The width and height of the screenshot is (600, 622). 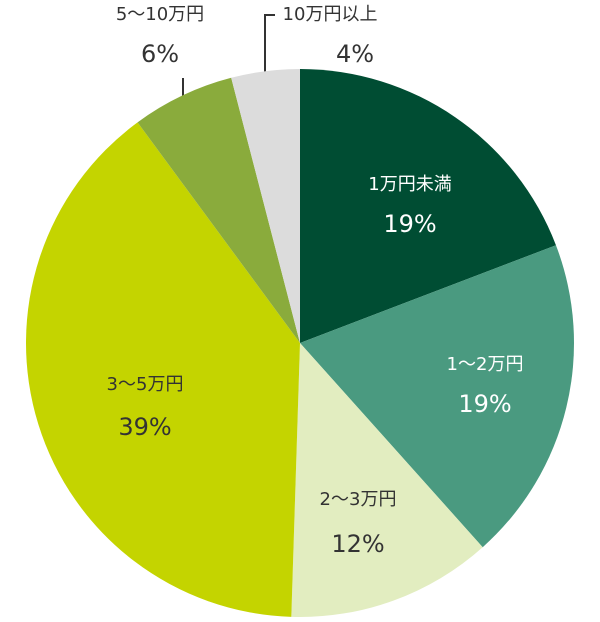 What do you see at coordinates (409, 184) in the screenshot?
I see `slice-label: 1万円未満` at bounding box center [409, 184].